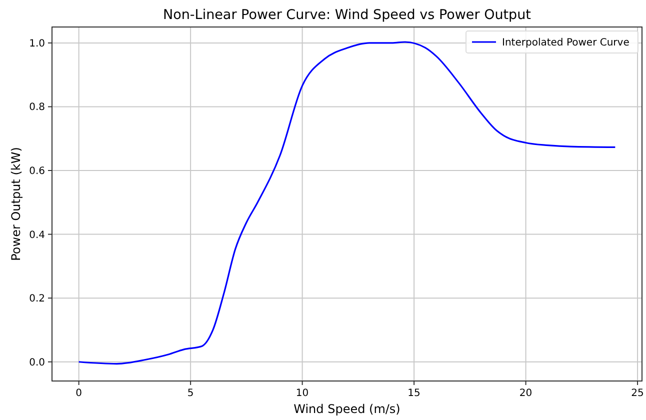 The image size is (646, 420). What do you see at coordinates (525, 393) in the screenshot?
I see `x-tick-label: 20` at bounding box center [525, 393].